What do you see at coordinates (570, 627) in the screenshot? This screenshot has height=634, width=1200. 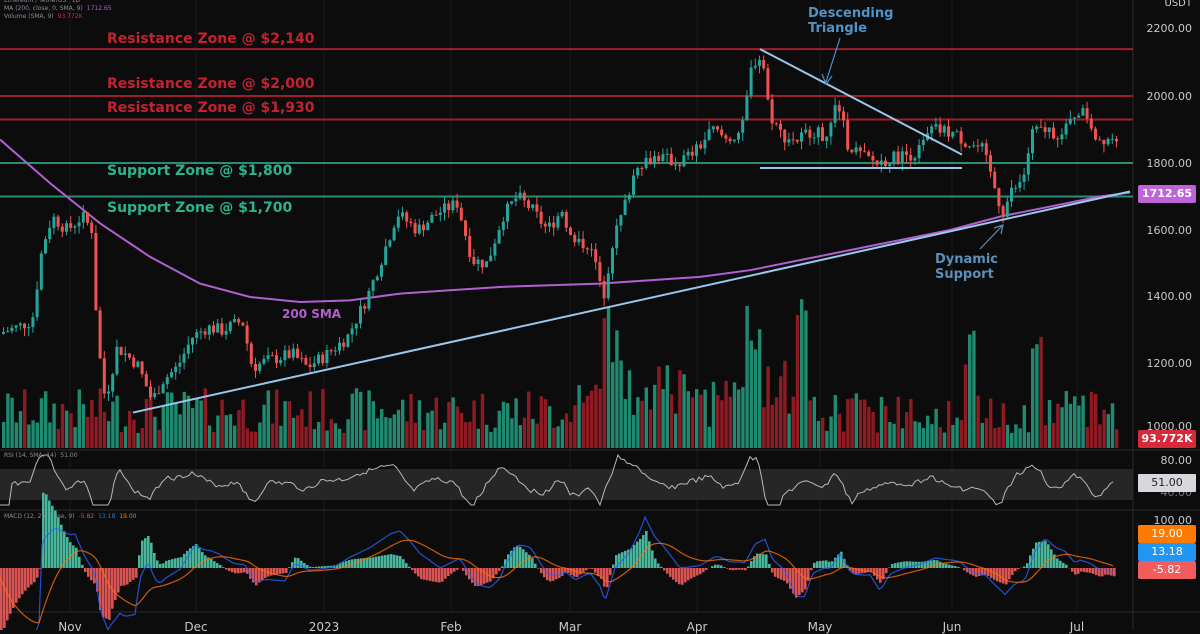 I see `time-axis-label: Mar` at bounding box center [570, 627].